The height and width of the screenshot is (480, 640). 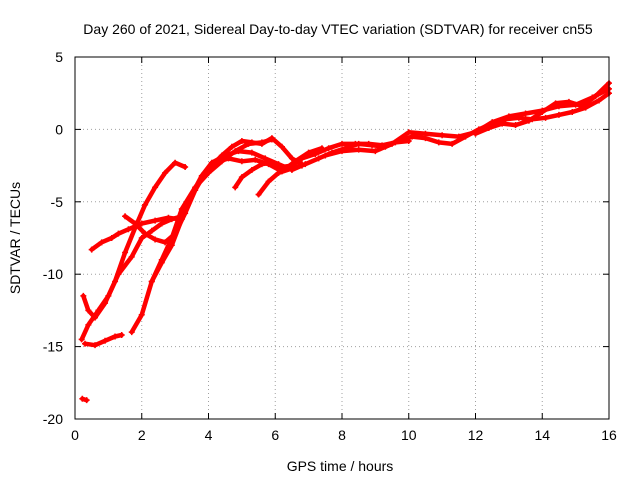 What do you see at coordinates (59, 129) in the screenshot?
I see `y-tick-label: 0` at bounding box center [59, 129].